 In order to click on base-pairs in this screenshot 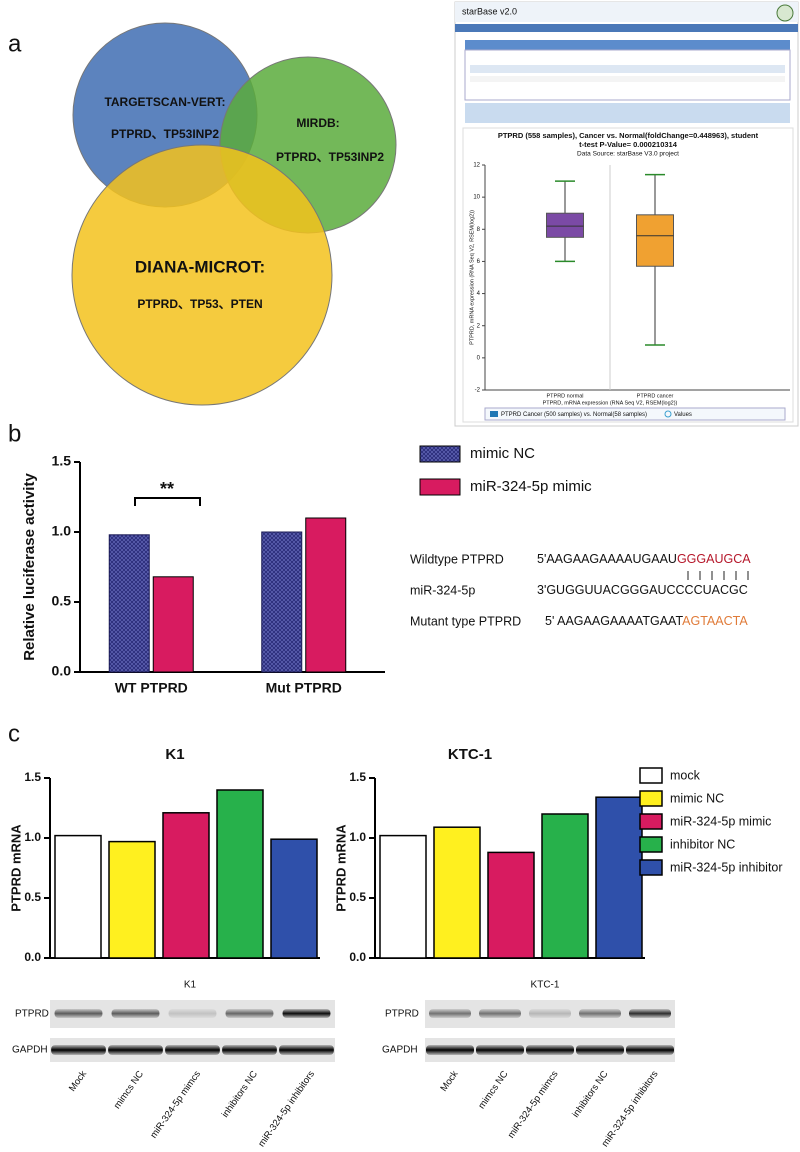, I will do `click(718, 575)`.